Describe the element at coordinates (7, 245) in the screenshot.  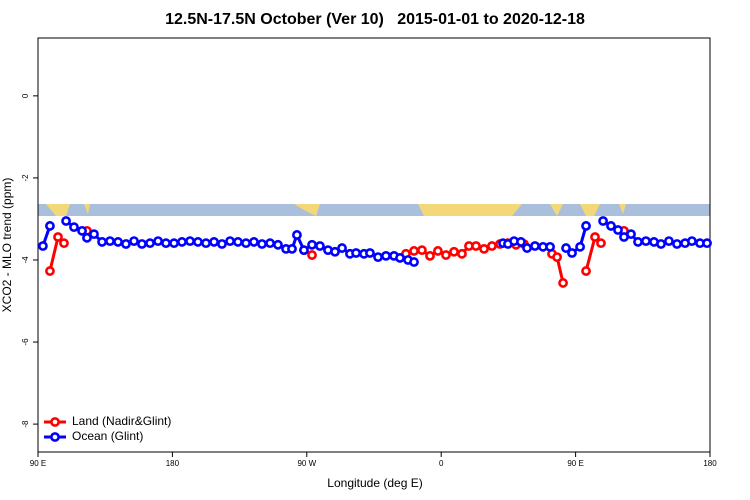
I see `y-axis-label: XCO2 - MLO trend (ppm)` at that location.